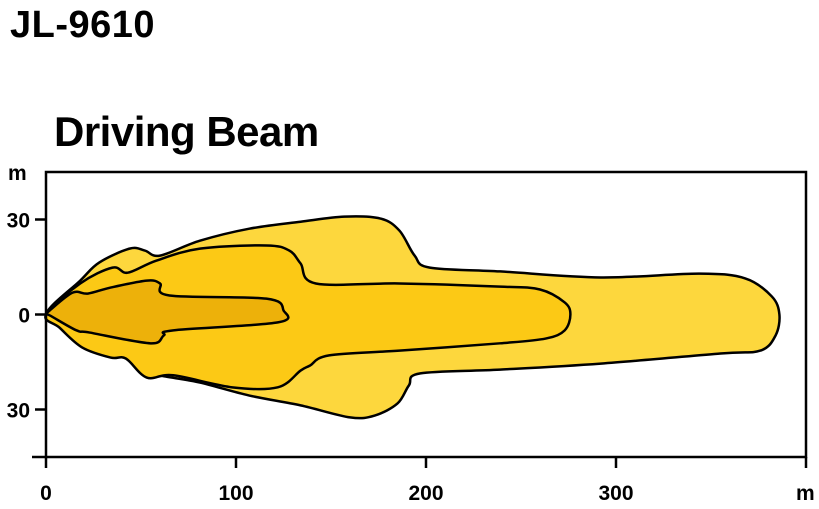  What do you see at coordinates (83, 25) in the screenshot?
I see `model-name: JL-9610` at bounding box center [83, 25].